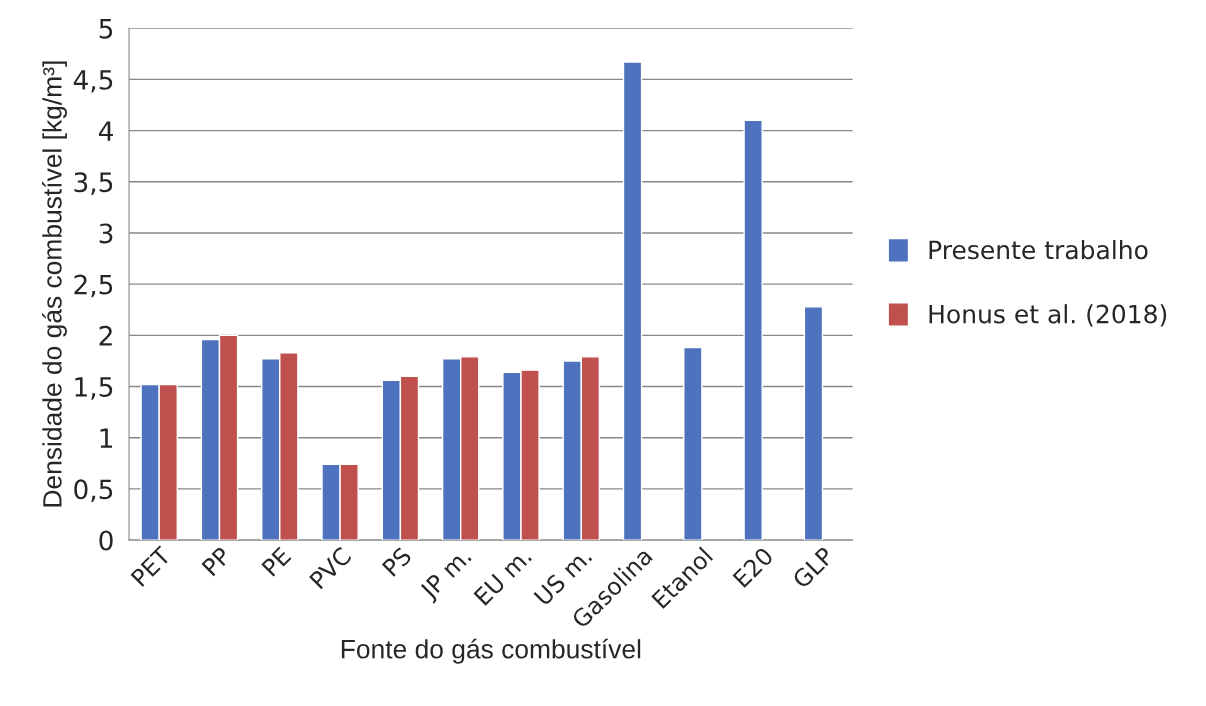 This screenshot has height=706, width=1206. What do you see at coordinates (503, 576) in the screenshot?
I see `x-tick-label: EU m.` at bounding box center [503, 576].